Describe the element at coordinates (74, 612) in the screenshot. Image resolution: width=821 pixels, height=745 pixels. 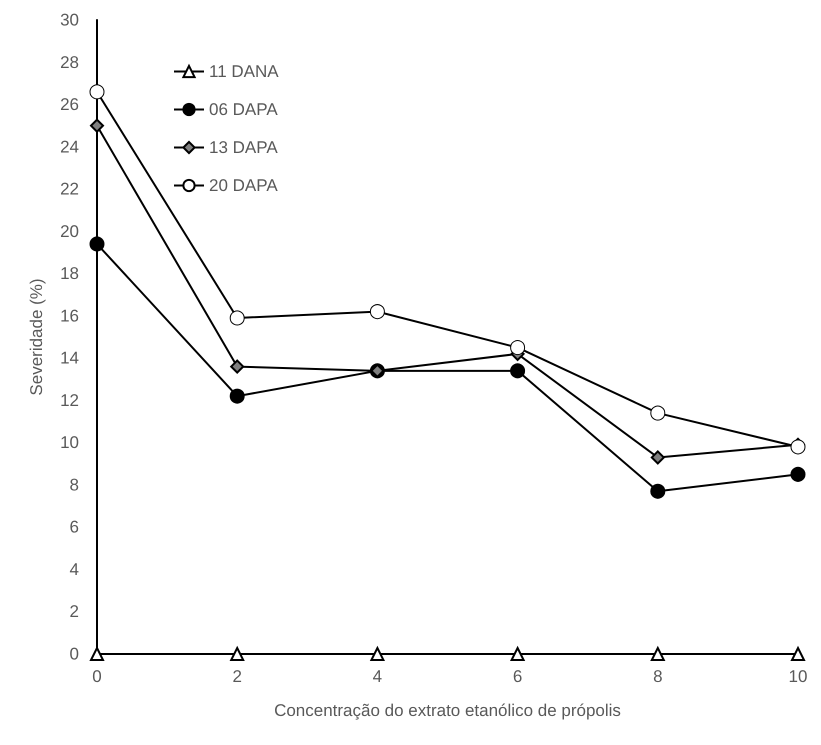
I see `y-tick-label: 2` at that location.